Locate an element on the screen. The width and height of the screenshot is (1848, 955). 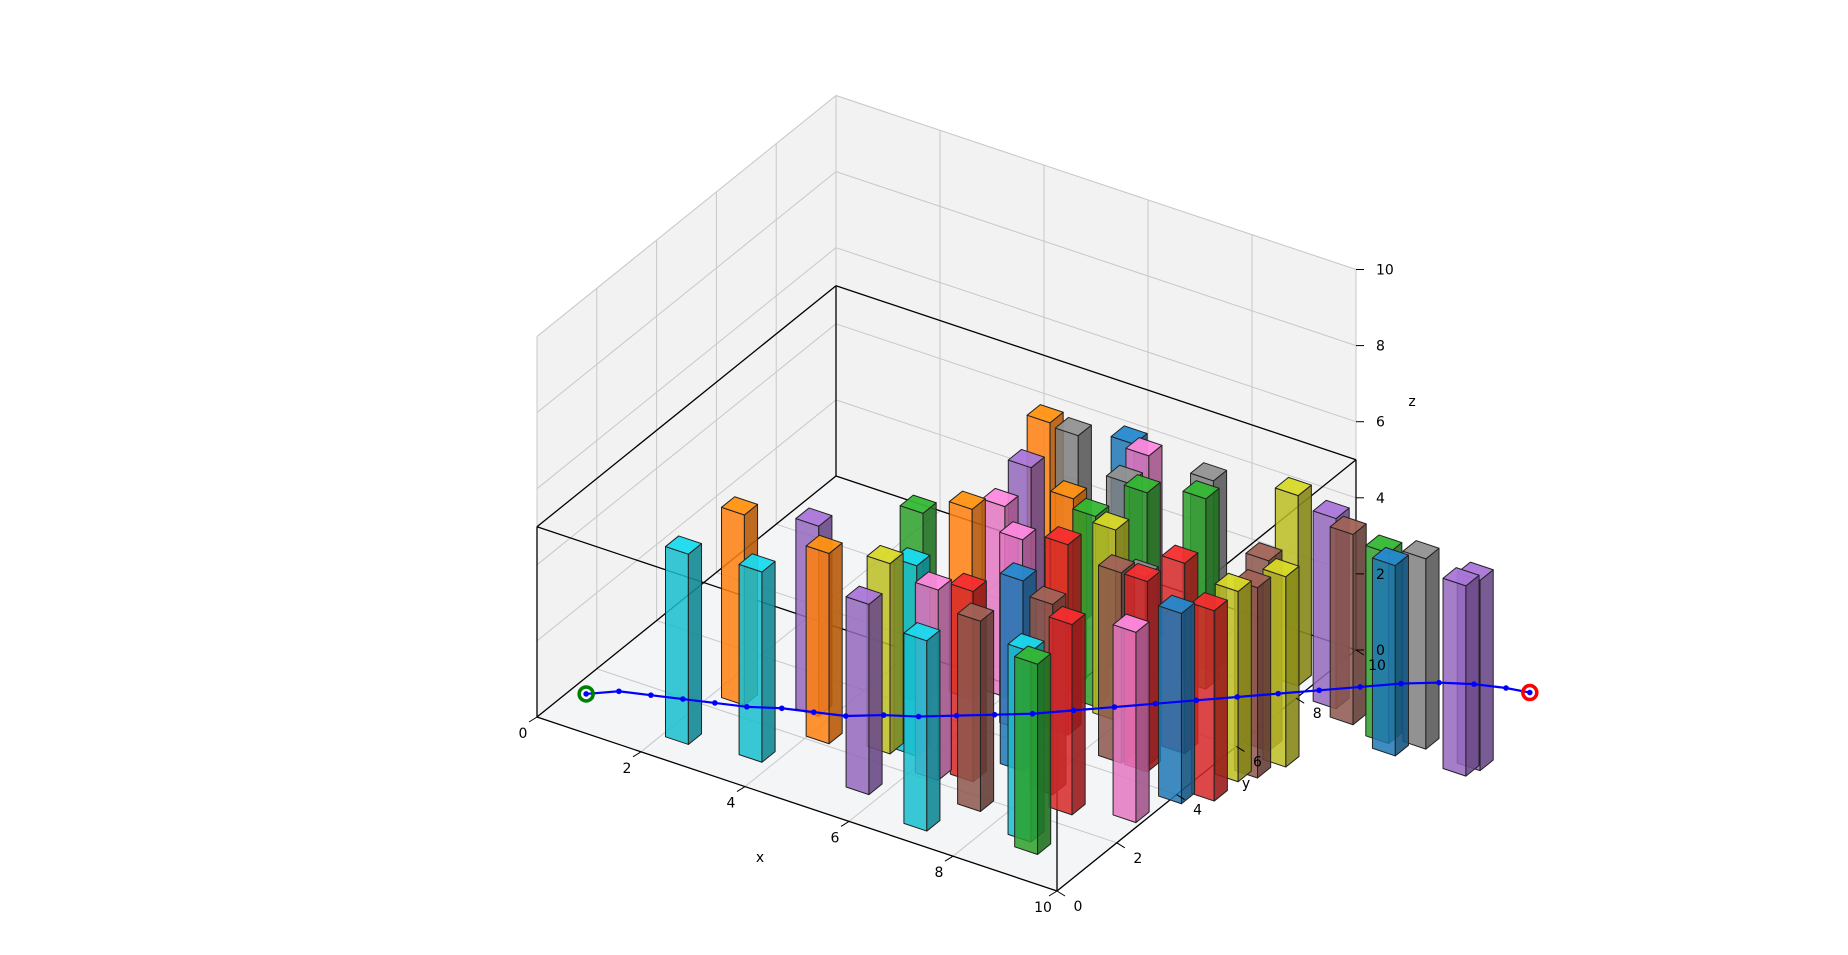
z-tick-label: 2 is located at coordinates (1380, 575).